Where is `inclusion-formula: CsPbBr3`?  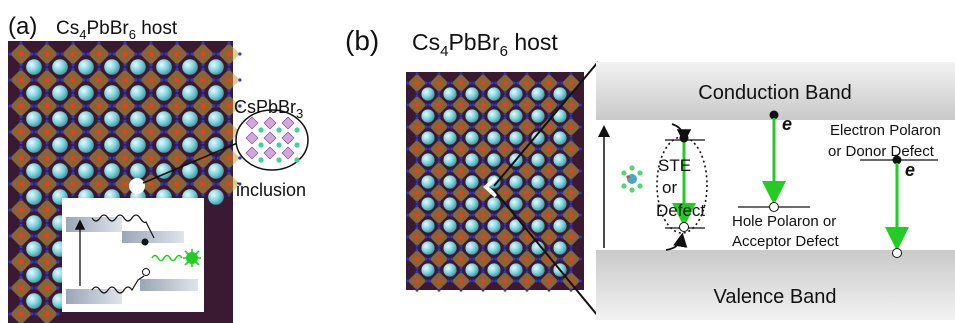
inclusion-formula: CsPbBr3 is located at coordinates (268, 109).